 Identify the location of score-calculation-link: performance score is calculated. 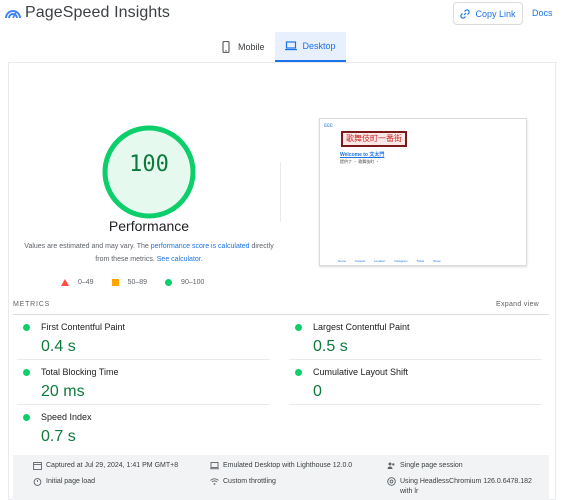
(200, 246).